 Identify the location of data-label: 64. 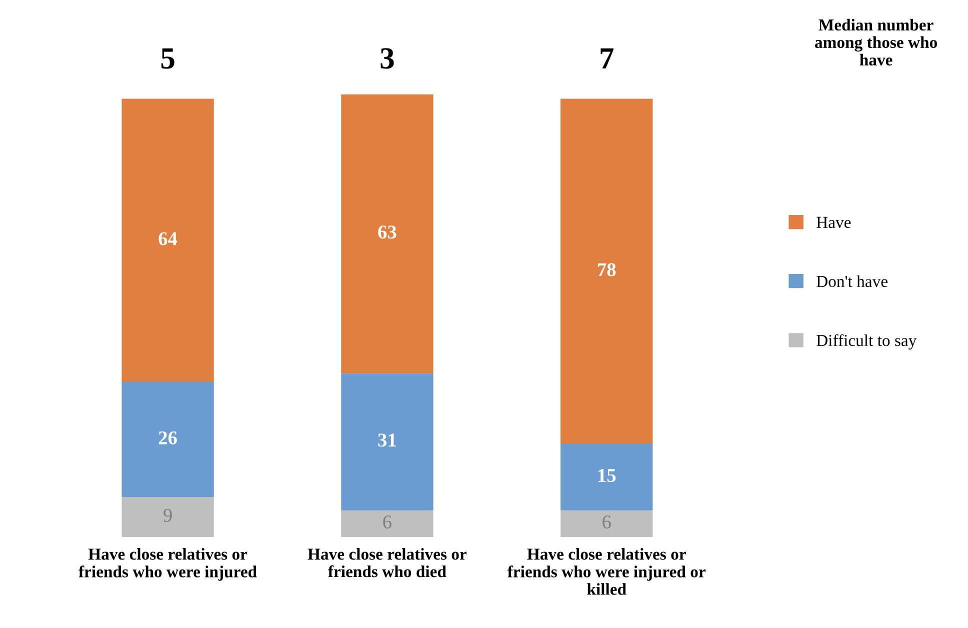
(168, 239).